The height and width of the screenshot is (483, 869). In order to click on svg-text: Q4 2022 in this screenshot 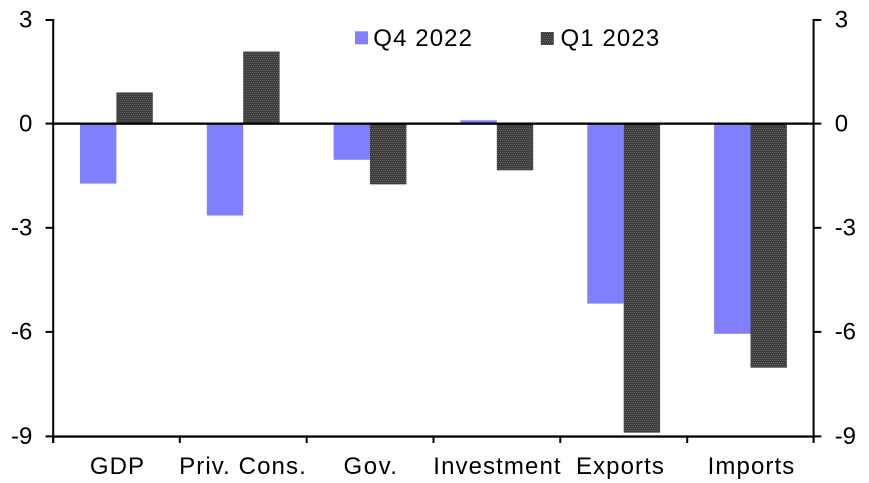, I will do `click(423, 38)`.